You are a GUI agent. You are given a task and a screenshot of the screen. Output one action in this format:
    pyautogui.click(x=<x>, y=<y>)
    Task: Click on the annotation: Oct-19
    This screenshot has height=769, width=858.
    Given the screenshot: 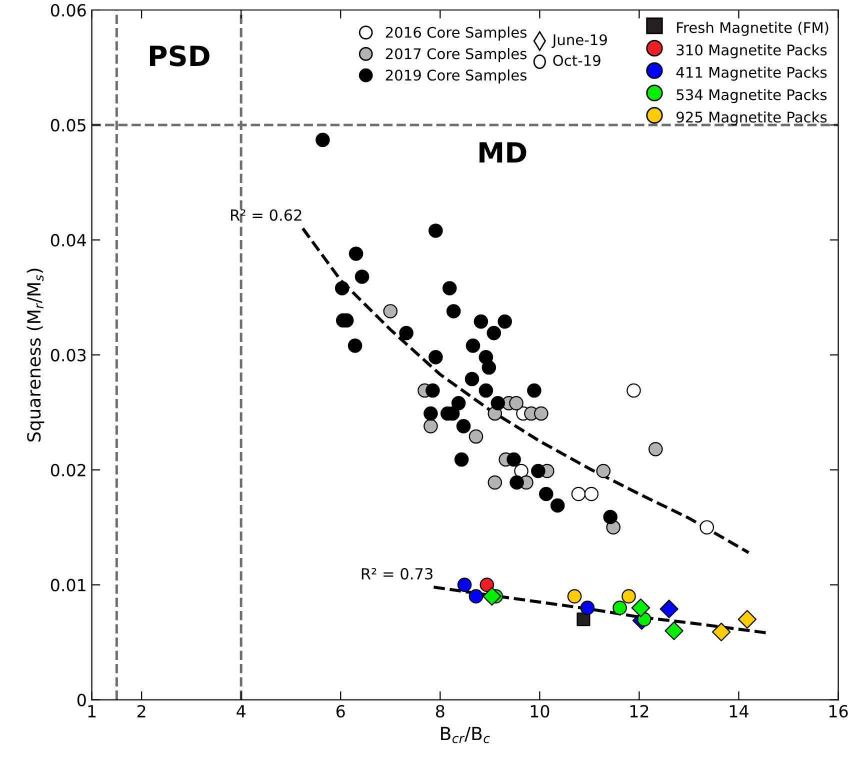 What is the action you would take?
    pyautogui.click(x=576, y=60)
    